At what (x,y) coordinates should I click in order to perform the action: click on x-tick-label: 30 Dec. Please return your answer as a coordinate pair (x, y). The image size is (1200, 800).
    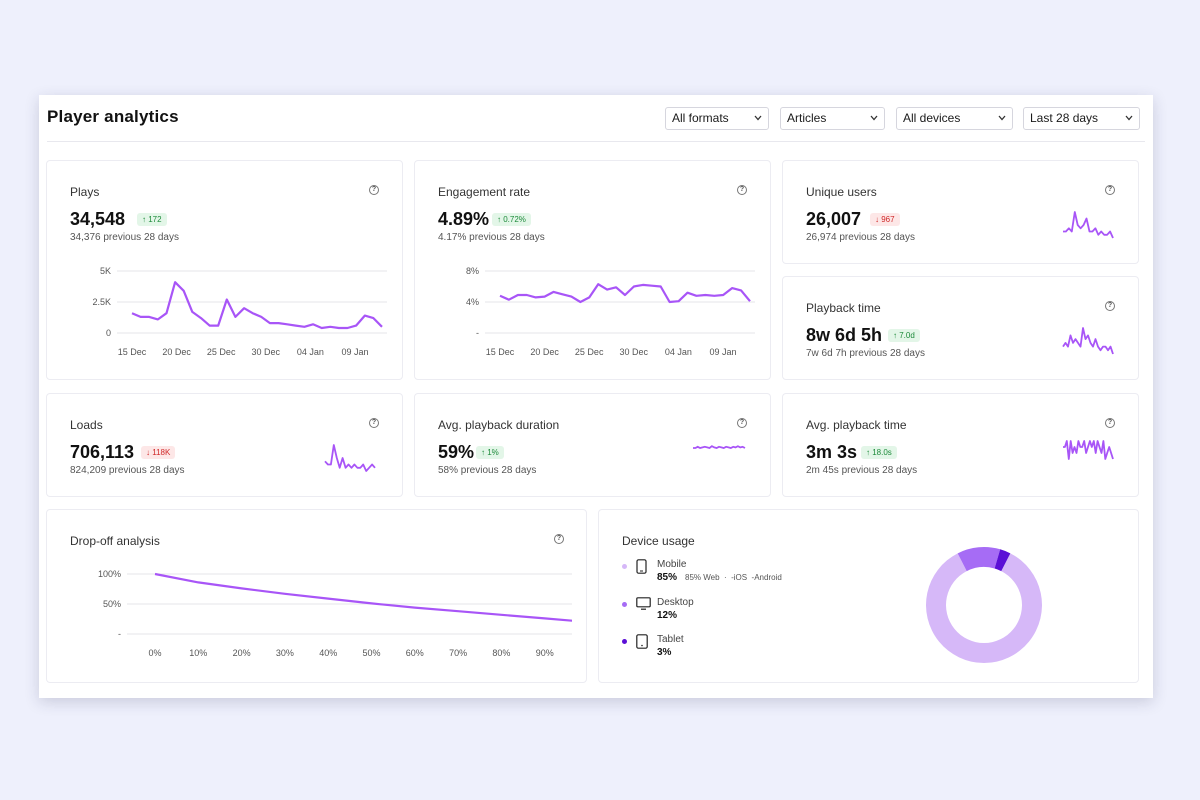
    Looking at the image, I should click on (634, 352).